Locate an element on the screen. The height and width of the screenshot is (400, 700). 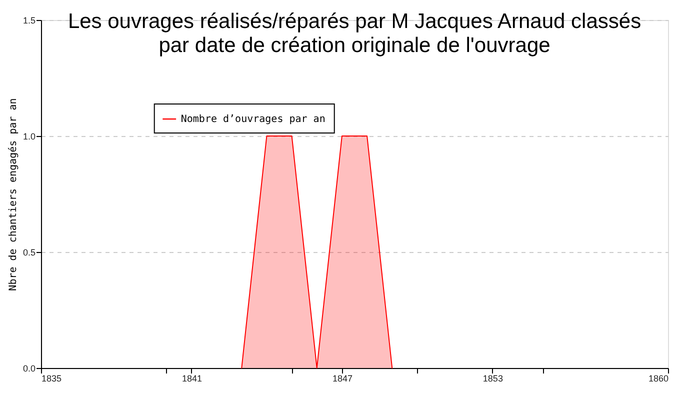
x-tick-label: 1841 is located at coordinates (192, 379).